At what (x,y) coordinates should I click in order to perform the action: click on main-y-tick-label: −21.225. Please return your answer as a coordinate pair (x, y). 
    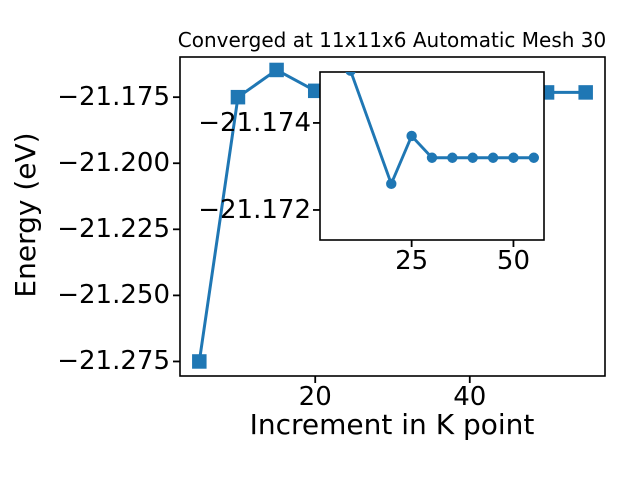
    Looking at the image, I should click on (113, 229).